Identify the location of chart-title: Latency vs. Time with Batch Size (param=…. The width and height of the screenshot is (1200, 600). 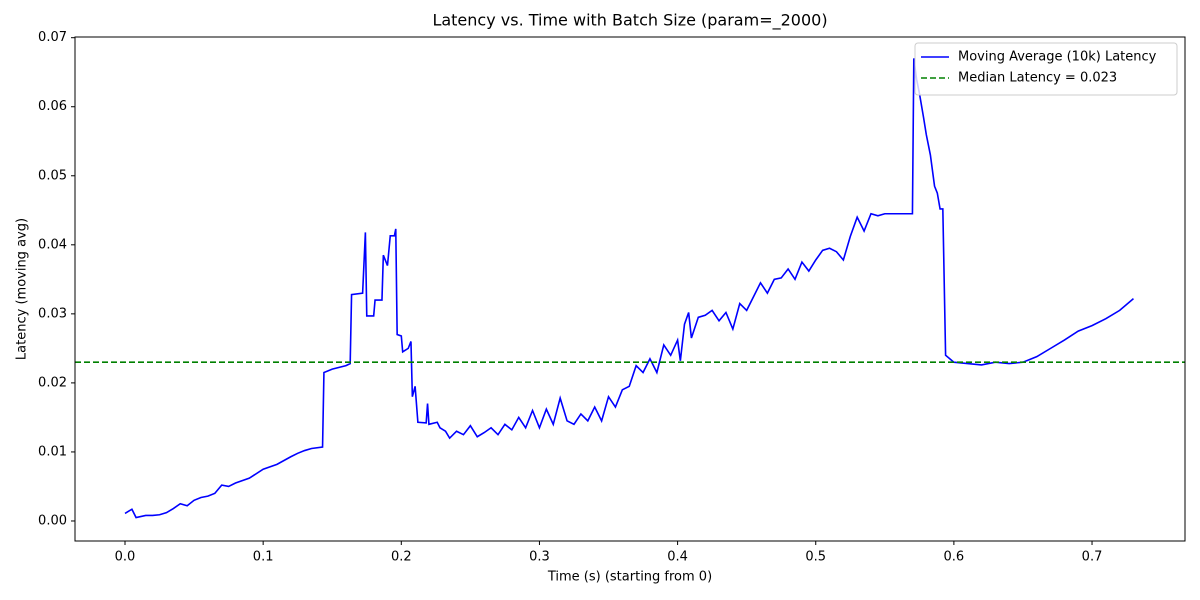
(629, 21).